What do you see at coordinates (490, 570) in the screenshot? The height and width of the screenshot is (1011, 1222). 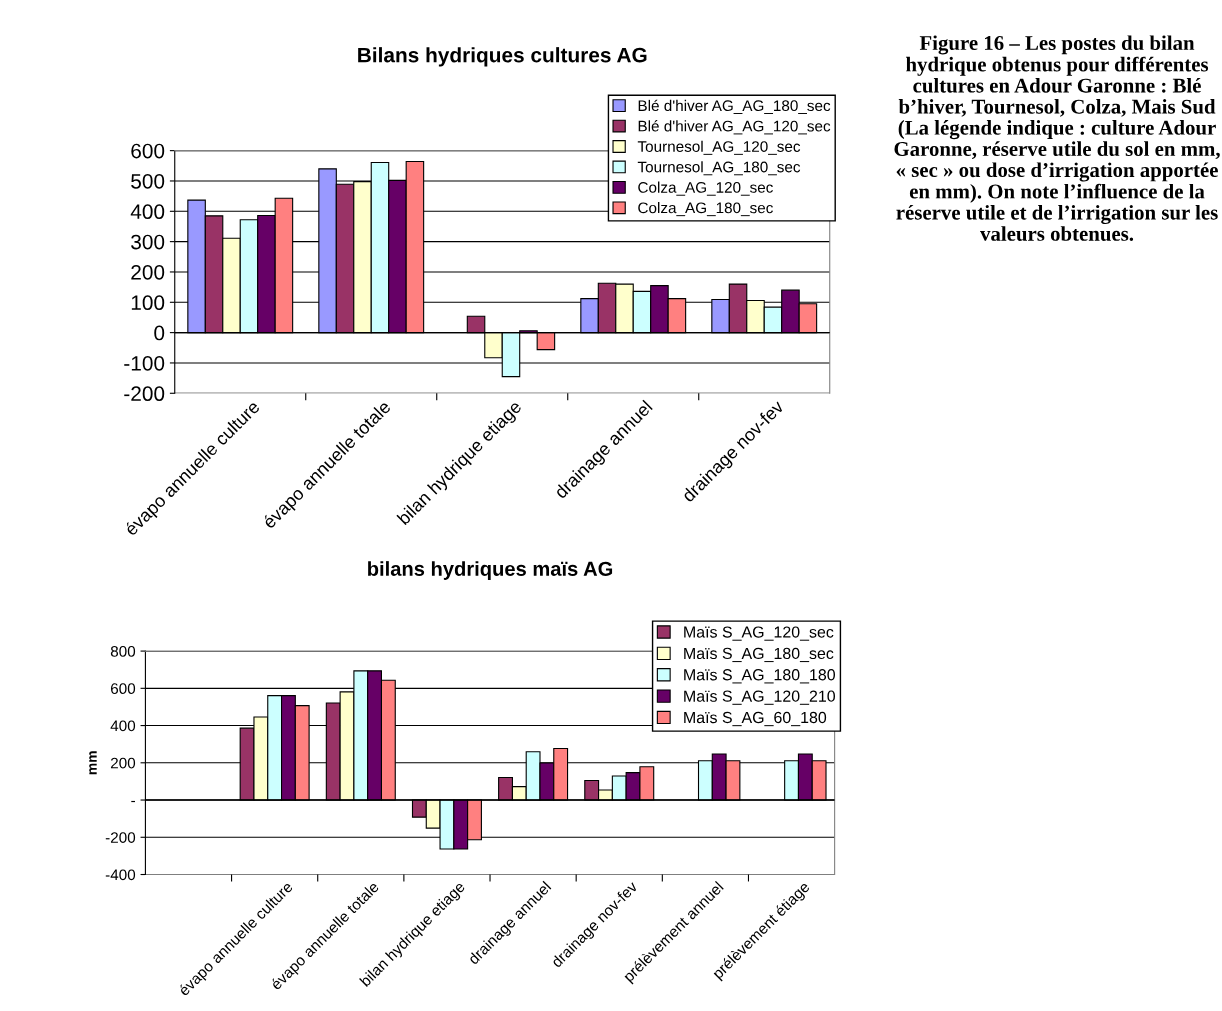 I see `chart-title: bilans hydriques maïs AG` at bounding box center [490, 570].